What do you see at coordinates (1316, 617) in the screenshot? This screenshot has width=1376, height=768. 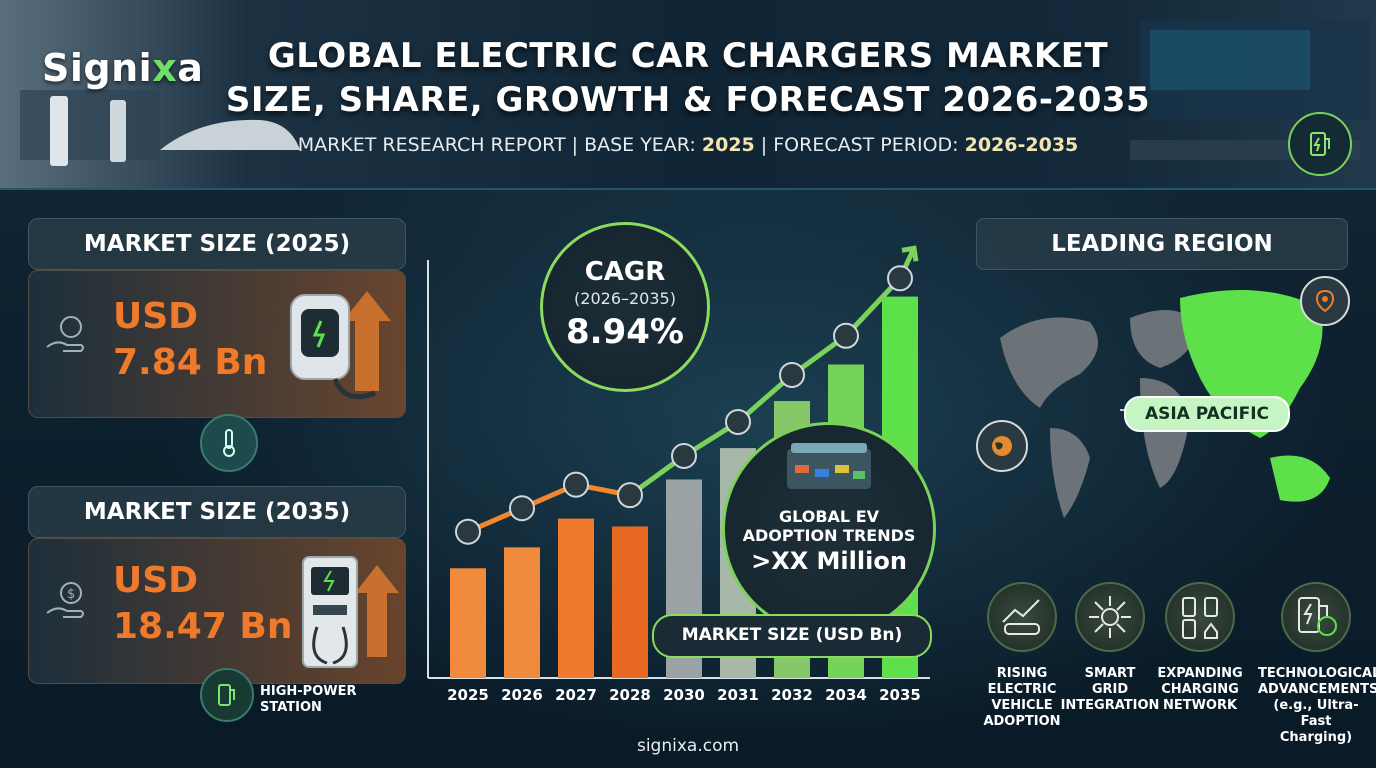 I see `ultra-fast-charging-icon` at bounding box center [1316, 617].